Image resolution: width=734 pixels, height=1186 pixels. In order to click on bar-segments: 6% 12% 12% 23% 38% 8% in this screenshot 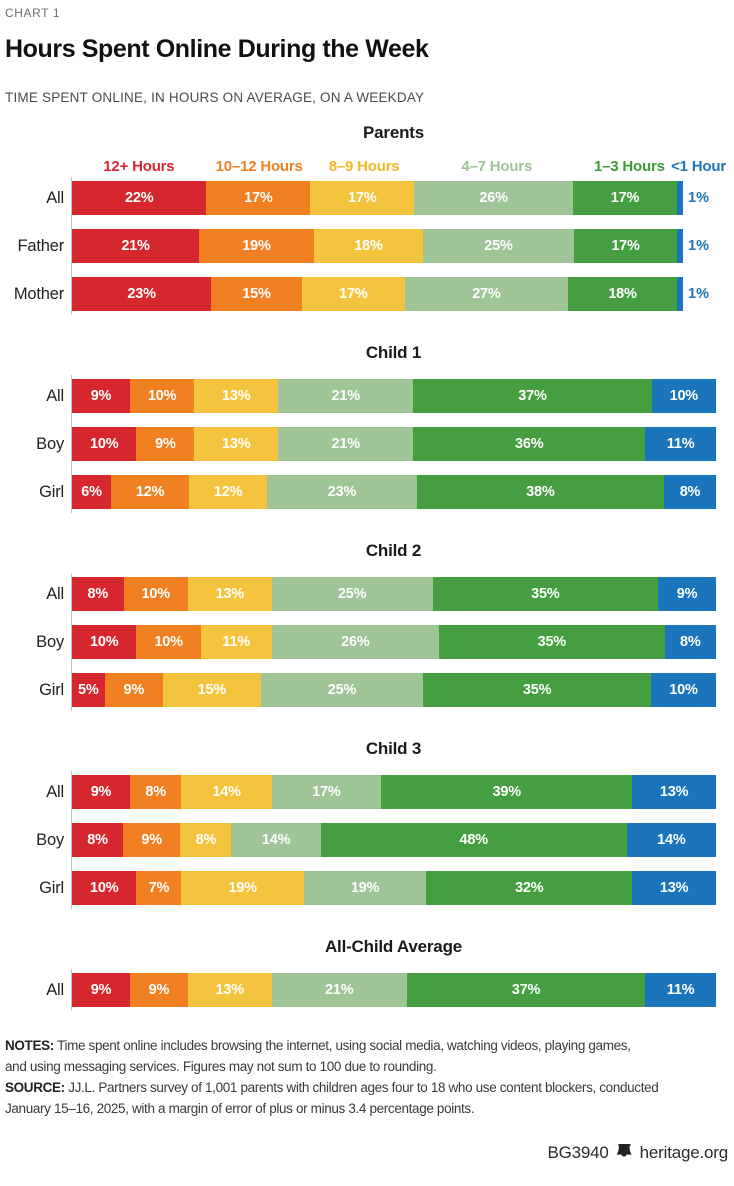, I will do `click(394, 492)`.